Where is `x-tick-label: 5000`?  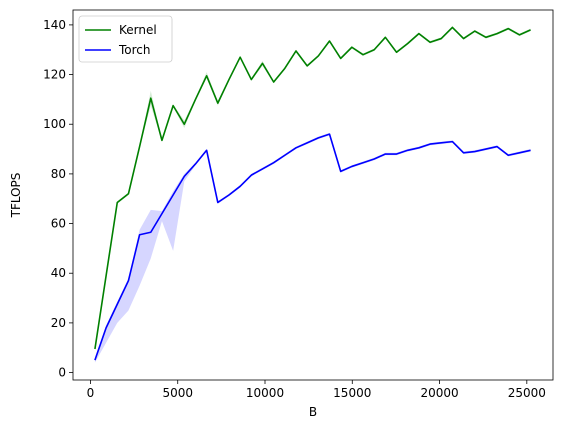
x-tick-label: 5000 is located at coordinates (177, 393).